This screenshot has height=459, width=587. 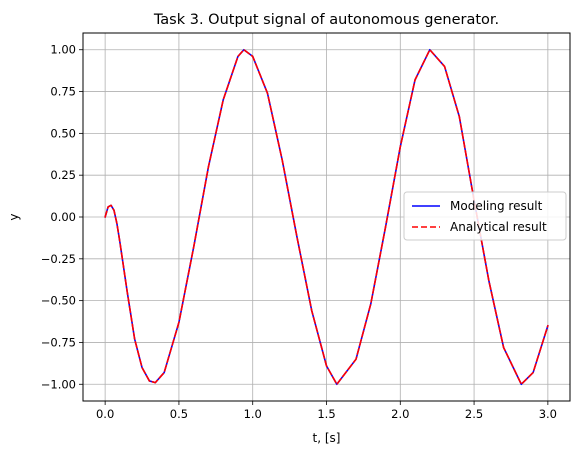 What do you see at coordinates (105, 414) in the screenshot?
I see `x-tick-label: 0.0` at bounding box center [105, 414].